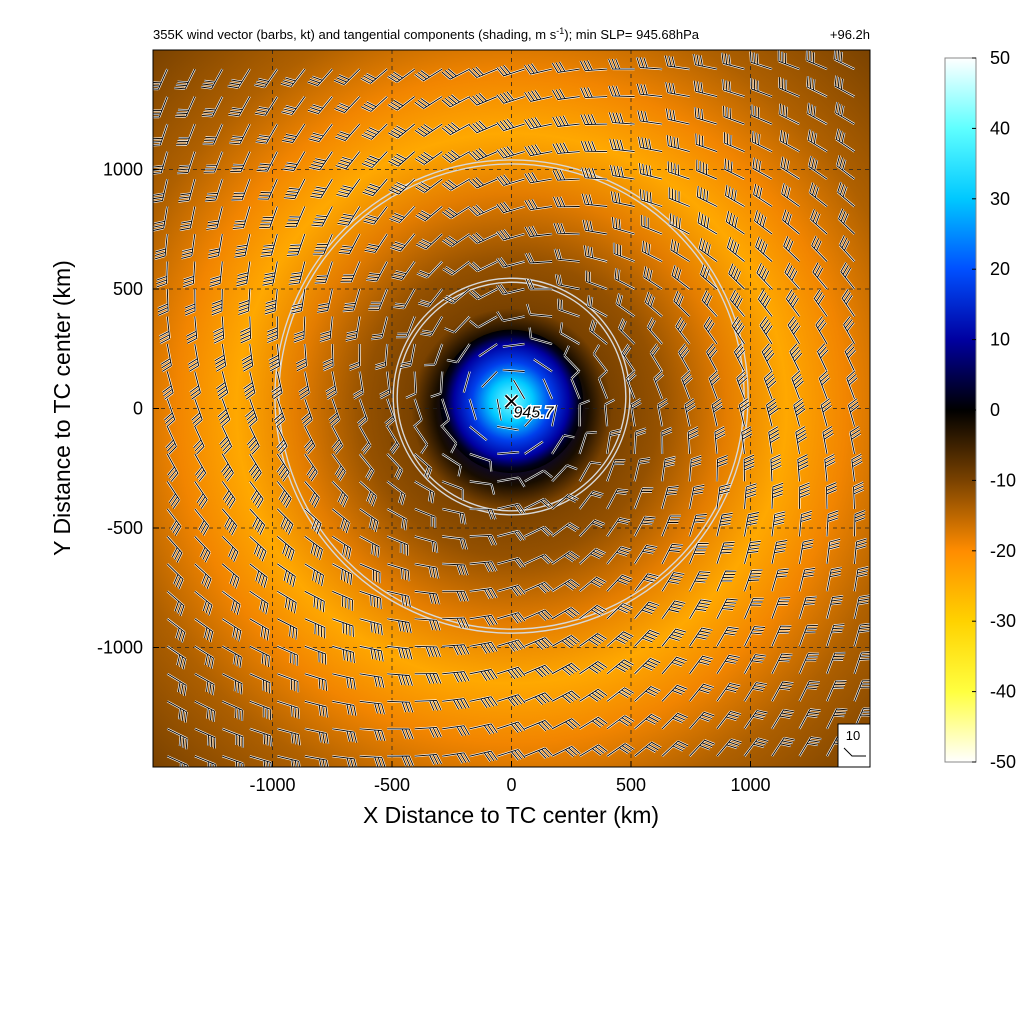 Image resolution: width=1024 pixels, height=1024 pixels. I want to click on y-tick-label: -1000, so click(120, 648).